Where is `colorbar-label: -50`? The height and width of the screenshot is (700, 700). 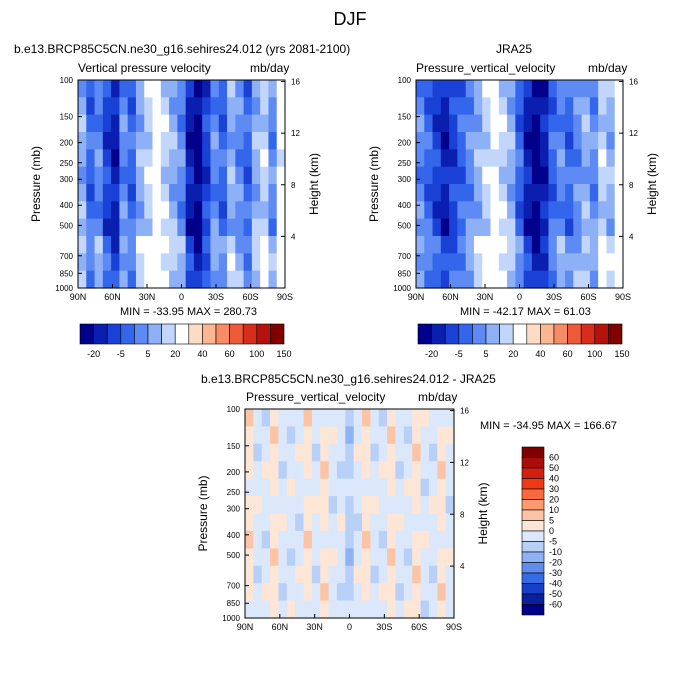
colorbar-label: -50 is located at coordinates (555, 594).